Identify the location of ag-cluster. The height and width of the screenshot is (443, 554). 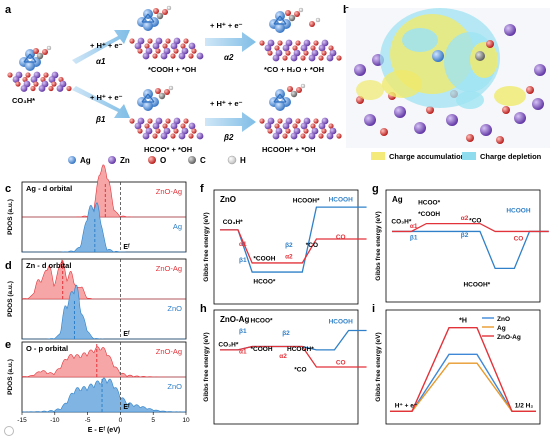
(280, 100).